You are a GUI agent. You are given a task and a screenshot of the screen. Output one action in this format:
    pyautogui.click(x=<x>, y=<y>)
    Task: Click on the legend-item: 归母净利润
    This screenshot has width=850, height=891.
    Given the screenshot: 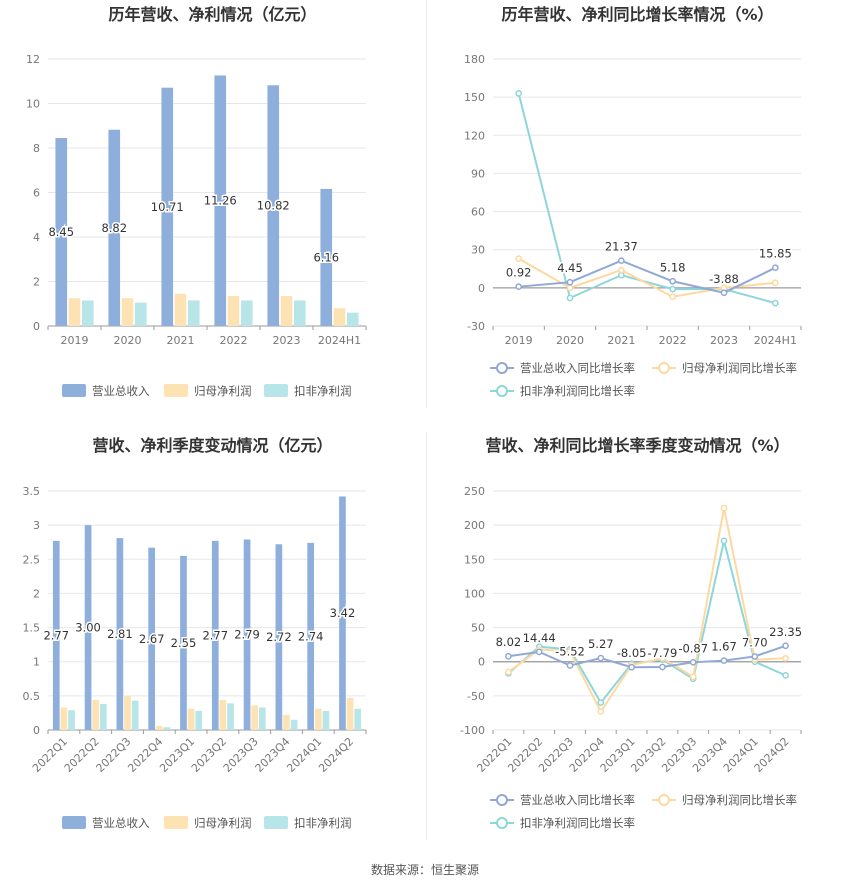 What is the action you would take?
    pyautogui.click(x=208, y=391)
    